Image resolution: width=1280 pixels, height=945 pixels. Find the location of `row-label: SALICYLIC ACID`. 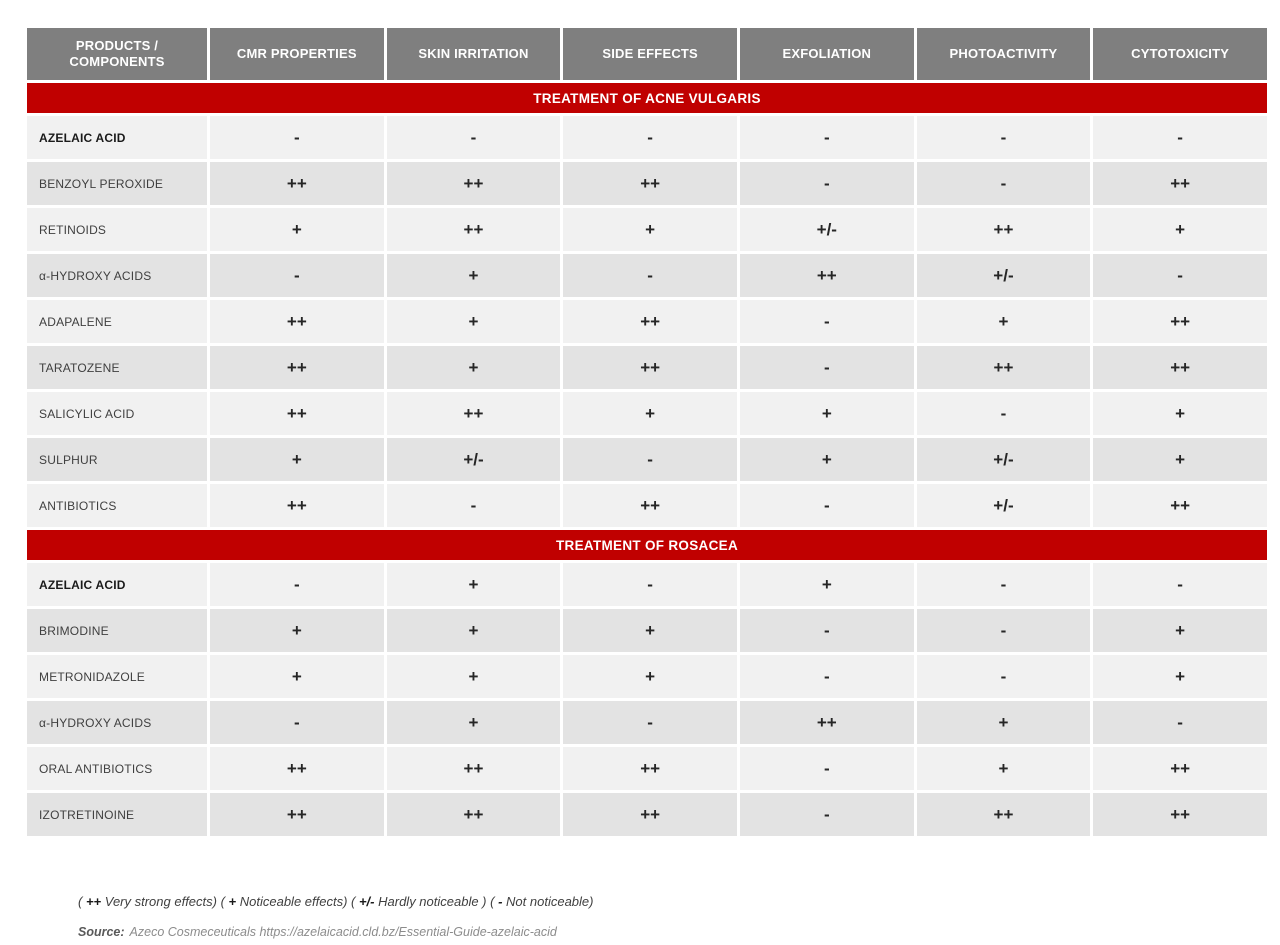

row-label: SALICYLIC ACID is located at coordinates (117, 413).